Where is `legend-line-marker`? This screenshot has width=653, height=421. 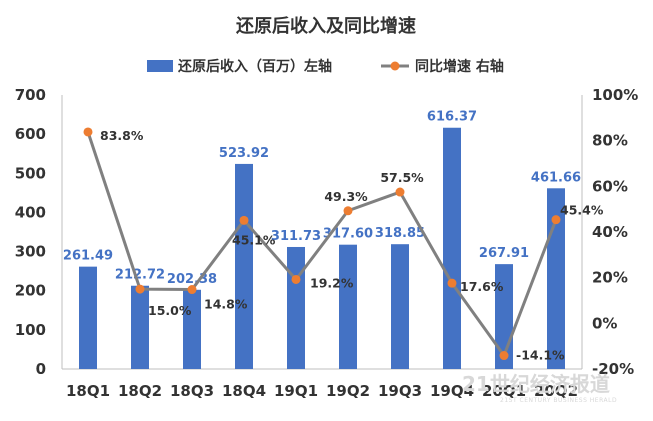
legend-line-marker is located at coordinates (395, 66).